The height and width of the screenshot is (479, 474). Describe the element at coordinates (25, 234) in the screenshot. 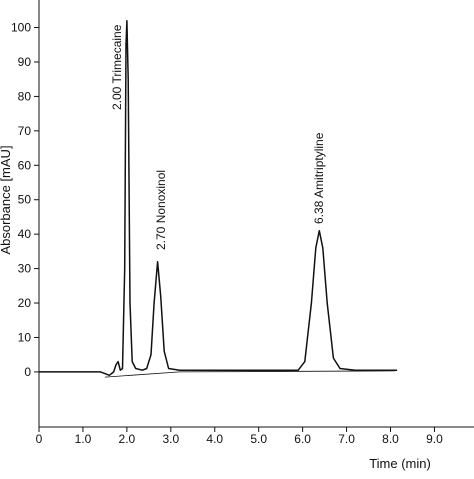

I see `y-tick-label: 40` at that location.